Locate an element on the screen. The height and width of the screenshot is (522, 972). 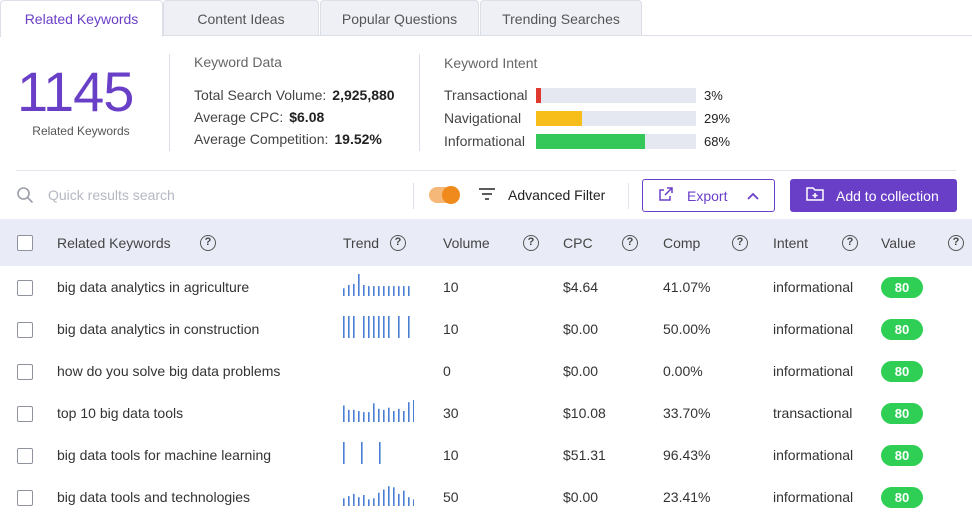
cpc-cell: $4.64 is located at coordinates (581, 287).